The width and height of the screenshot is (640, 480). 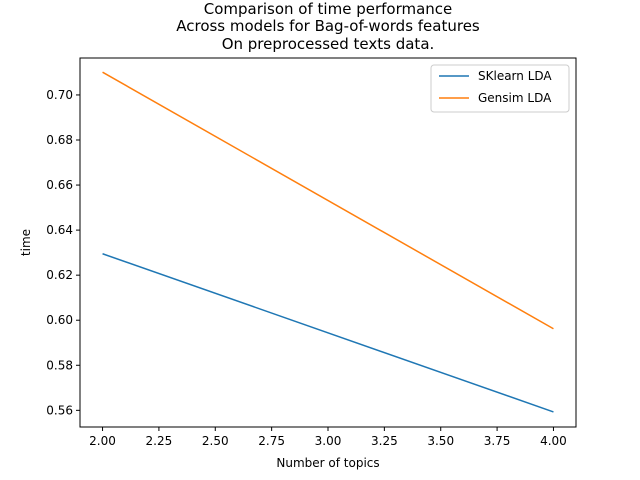 What do you see at coordinates (59, 185) in the screenshot?
I see `y-tick-label: 0.66` at bounding box center [59, 185].